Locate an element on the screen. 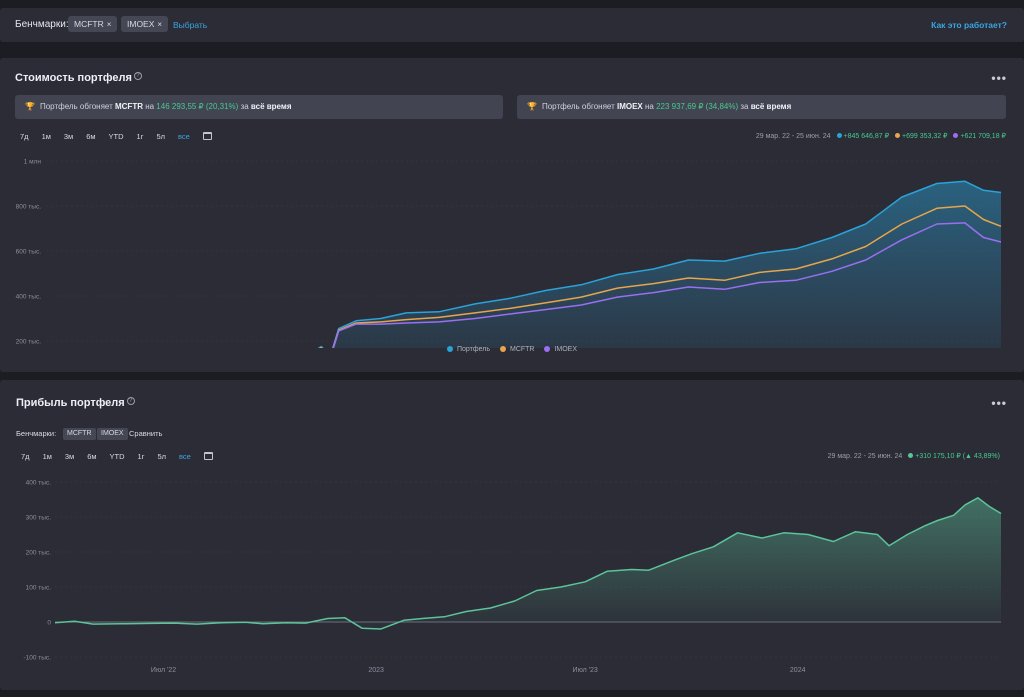 The image size is (1024, 697). panel-title: Прибыль портфеля? is located at coordinates (75, 403).